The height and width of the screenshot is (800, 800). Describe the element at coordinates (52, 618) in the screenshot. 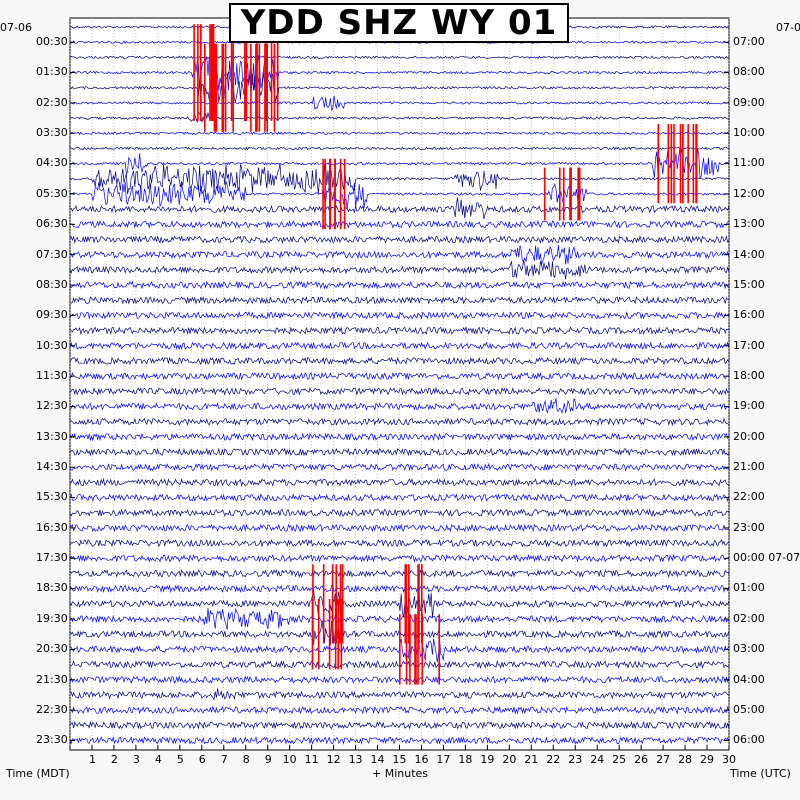

I see `left-time-label: 19:30` at that location.